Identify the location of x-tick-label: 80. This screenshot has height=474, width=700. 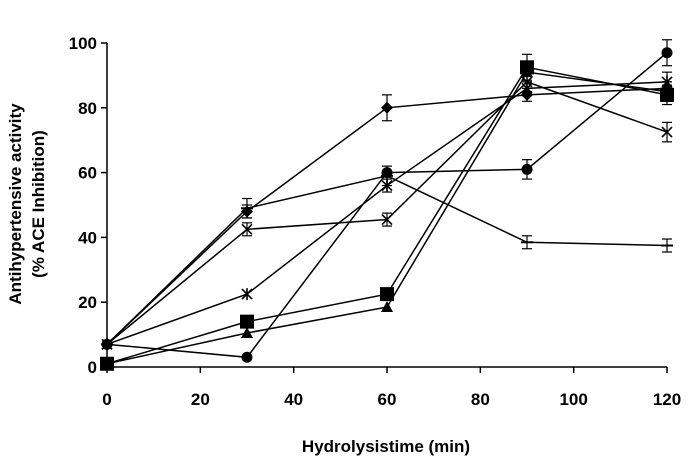
(480, 399).